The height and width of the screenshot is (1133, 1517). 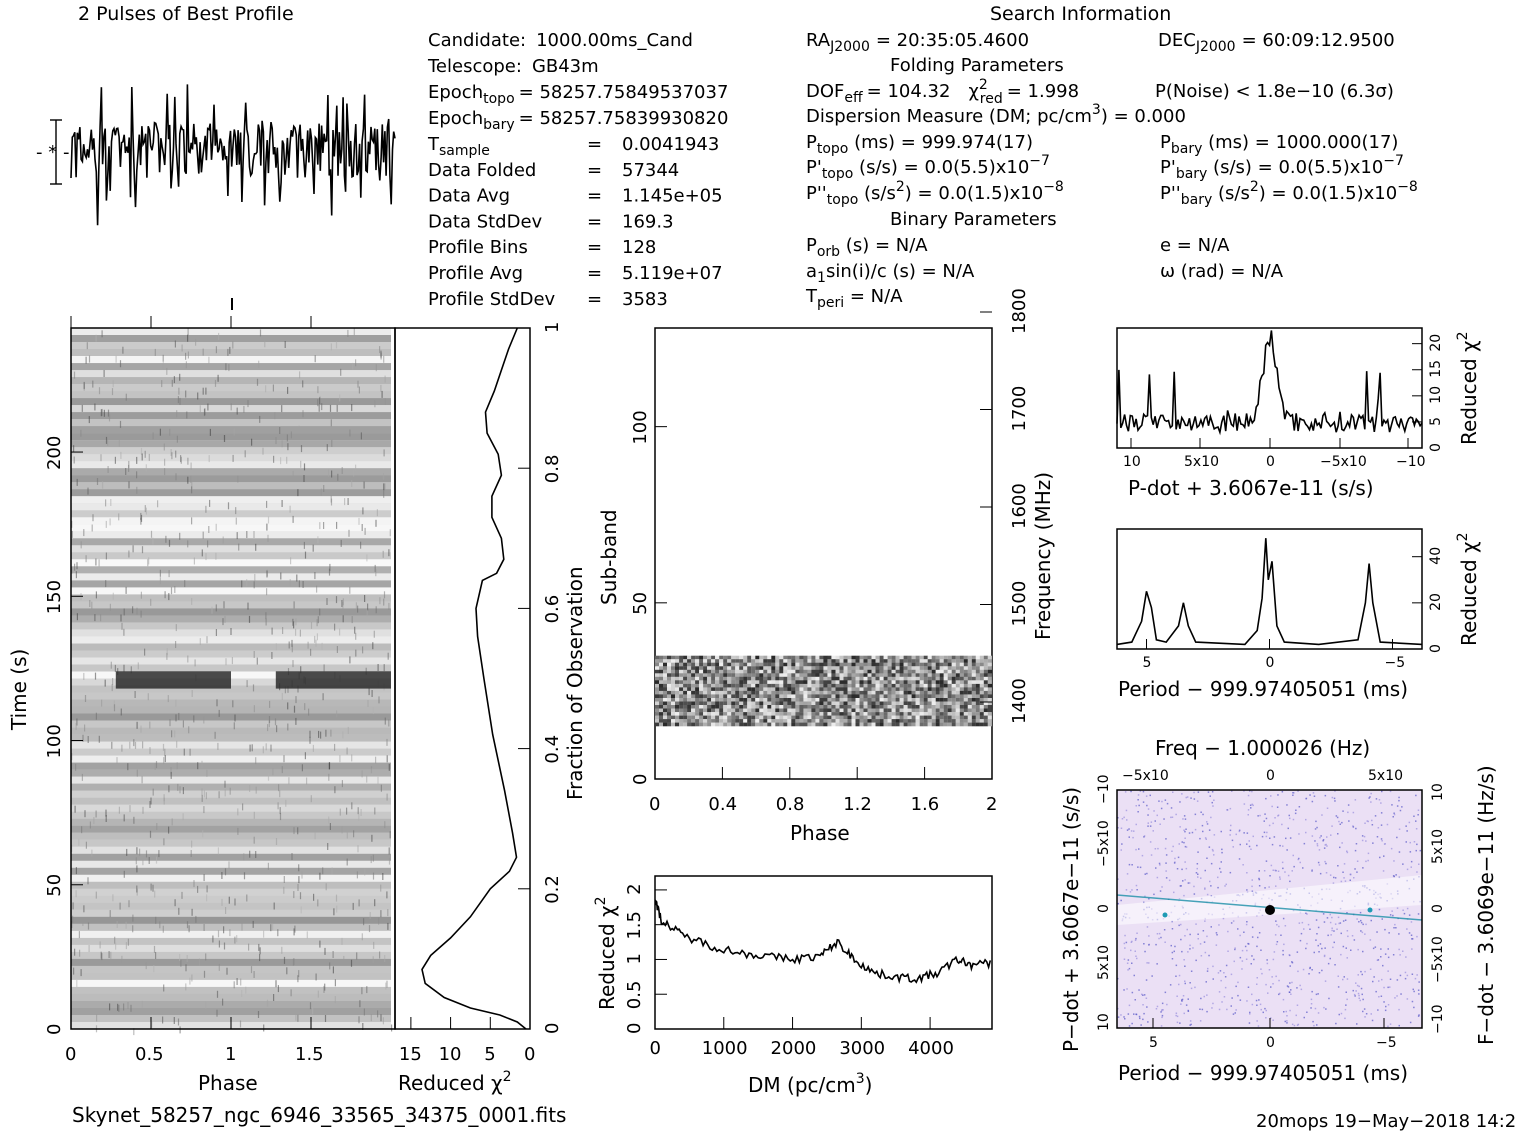 What do you see at coordinates (996, 114) in the screenshot?
I see `svg-text:Dispersion Measure (DM; pc/cm3: Dispersion Measure (DM; pc/cm3) = 0.000` at bounding box center [996, 114].